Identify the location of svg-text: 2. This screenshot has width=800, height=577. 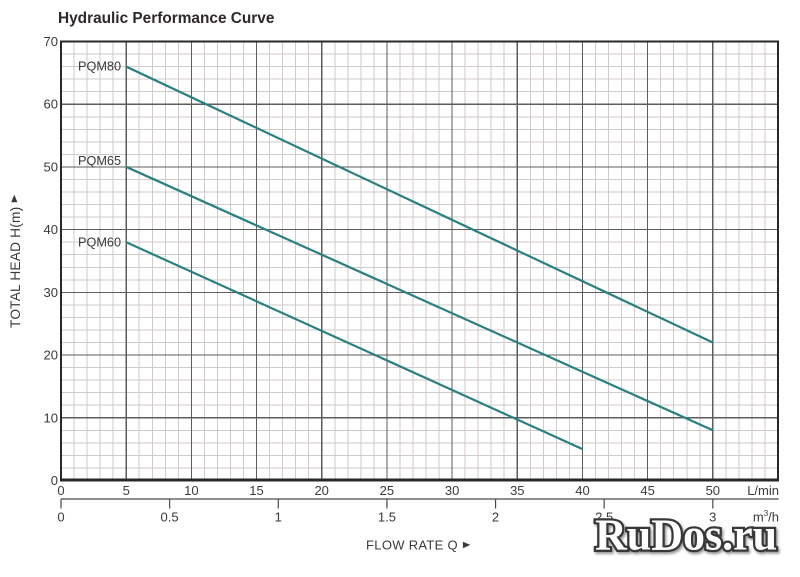
(495, 517).